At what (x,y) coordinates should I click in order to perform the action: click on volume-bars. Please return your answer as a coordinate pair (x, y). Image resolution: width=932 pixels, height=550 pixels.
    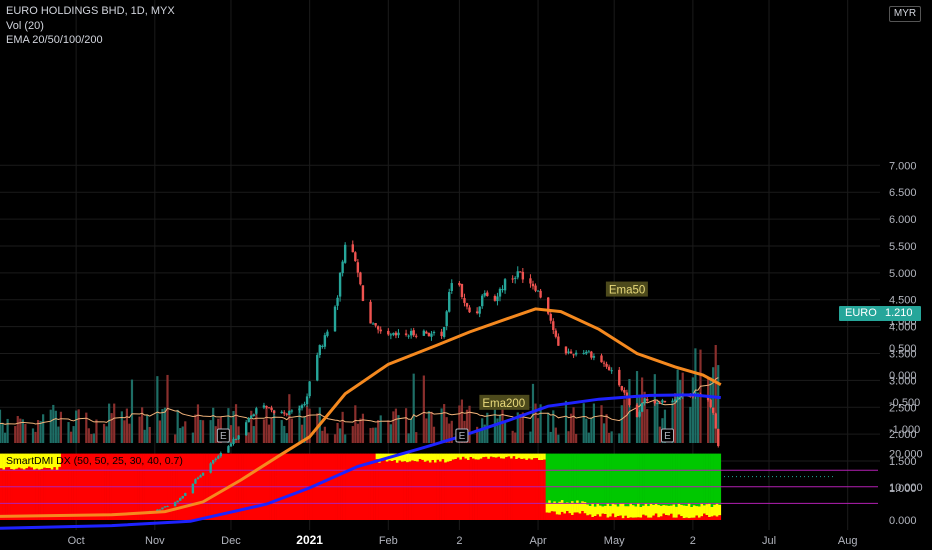
    Looking at the image, I should click on (360, 394).